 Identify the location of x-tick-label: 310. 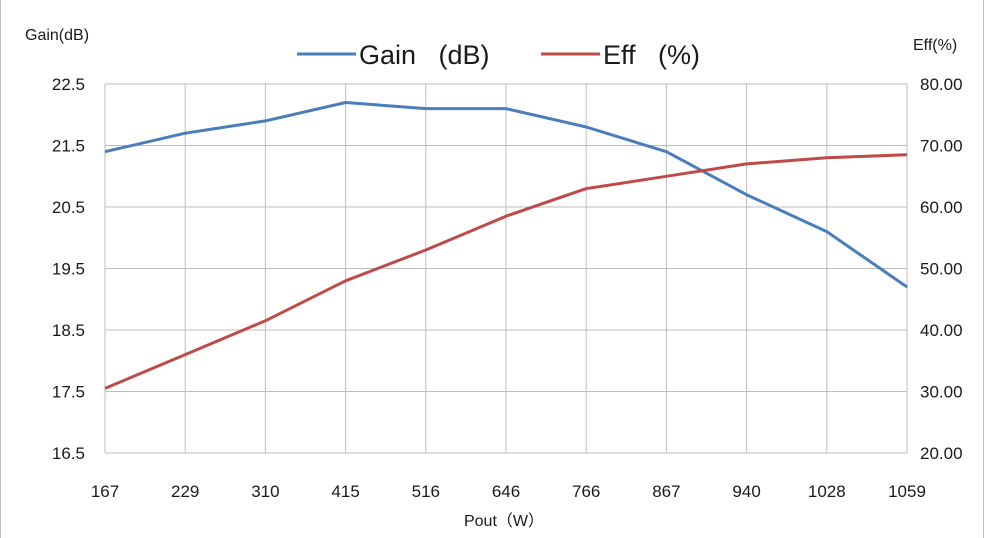
(265, 491).